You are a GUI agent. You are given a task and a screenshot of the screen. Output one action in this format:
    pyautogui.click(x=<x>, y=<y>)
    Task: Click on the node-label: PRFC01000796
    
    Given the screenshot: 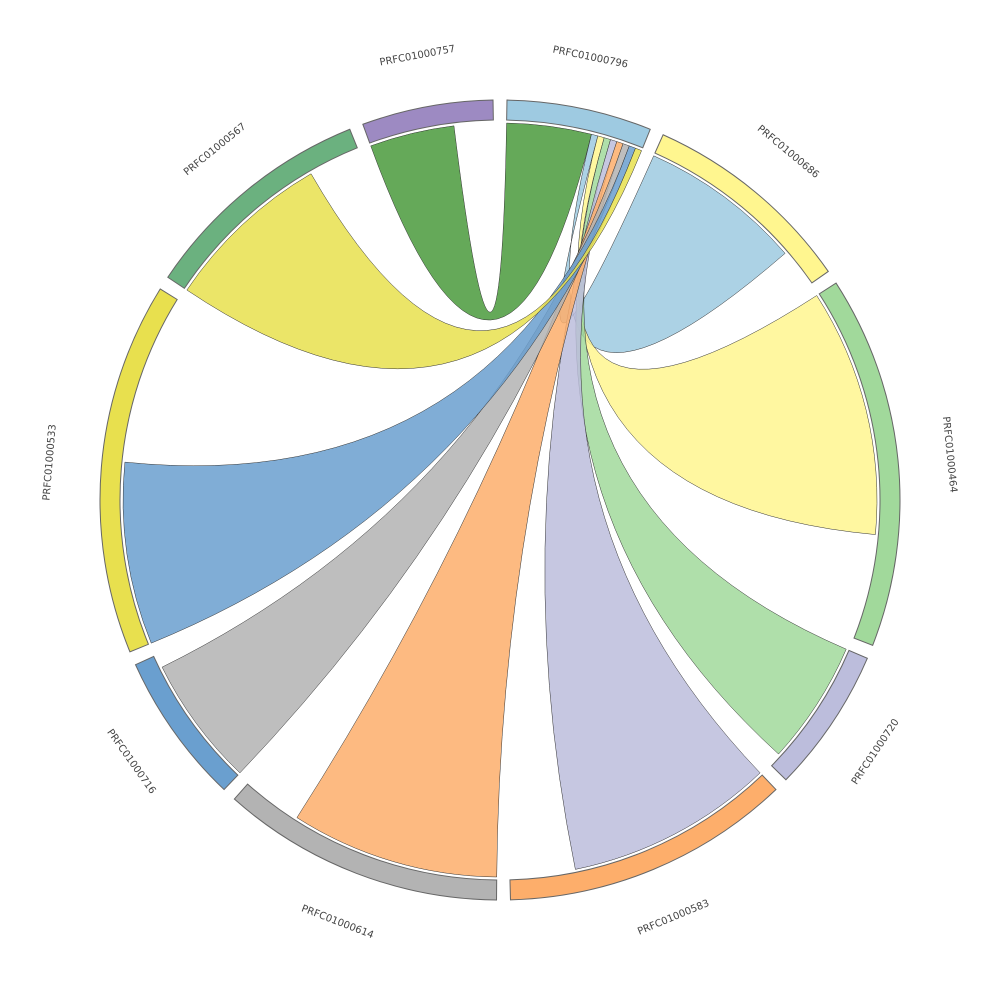 What is the action you would take?
    pyautogui.click(x=590, y=58)
    